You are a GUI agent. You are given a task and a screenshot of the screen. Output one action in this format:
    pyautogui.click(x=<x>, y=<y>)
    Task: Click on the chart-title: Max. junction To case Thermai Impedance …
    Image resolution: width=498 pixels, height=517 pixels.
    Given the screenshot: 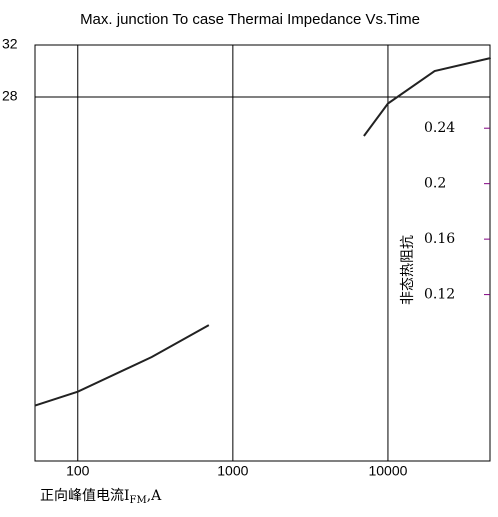 What is the action you would take?
    pyautogui.click(x=250, y=19)
    